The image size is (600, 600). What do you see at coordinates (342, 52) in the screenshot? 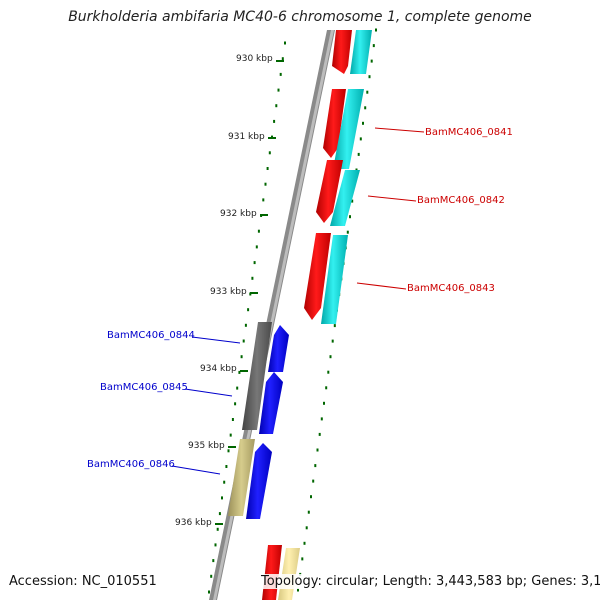
I see `gene-block-top-red` at bounding box center [342, 52].